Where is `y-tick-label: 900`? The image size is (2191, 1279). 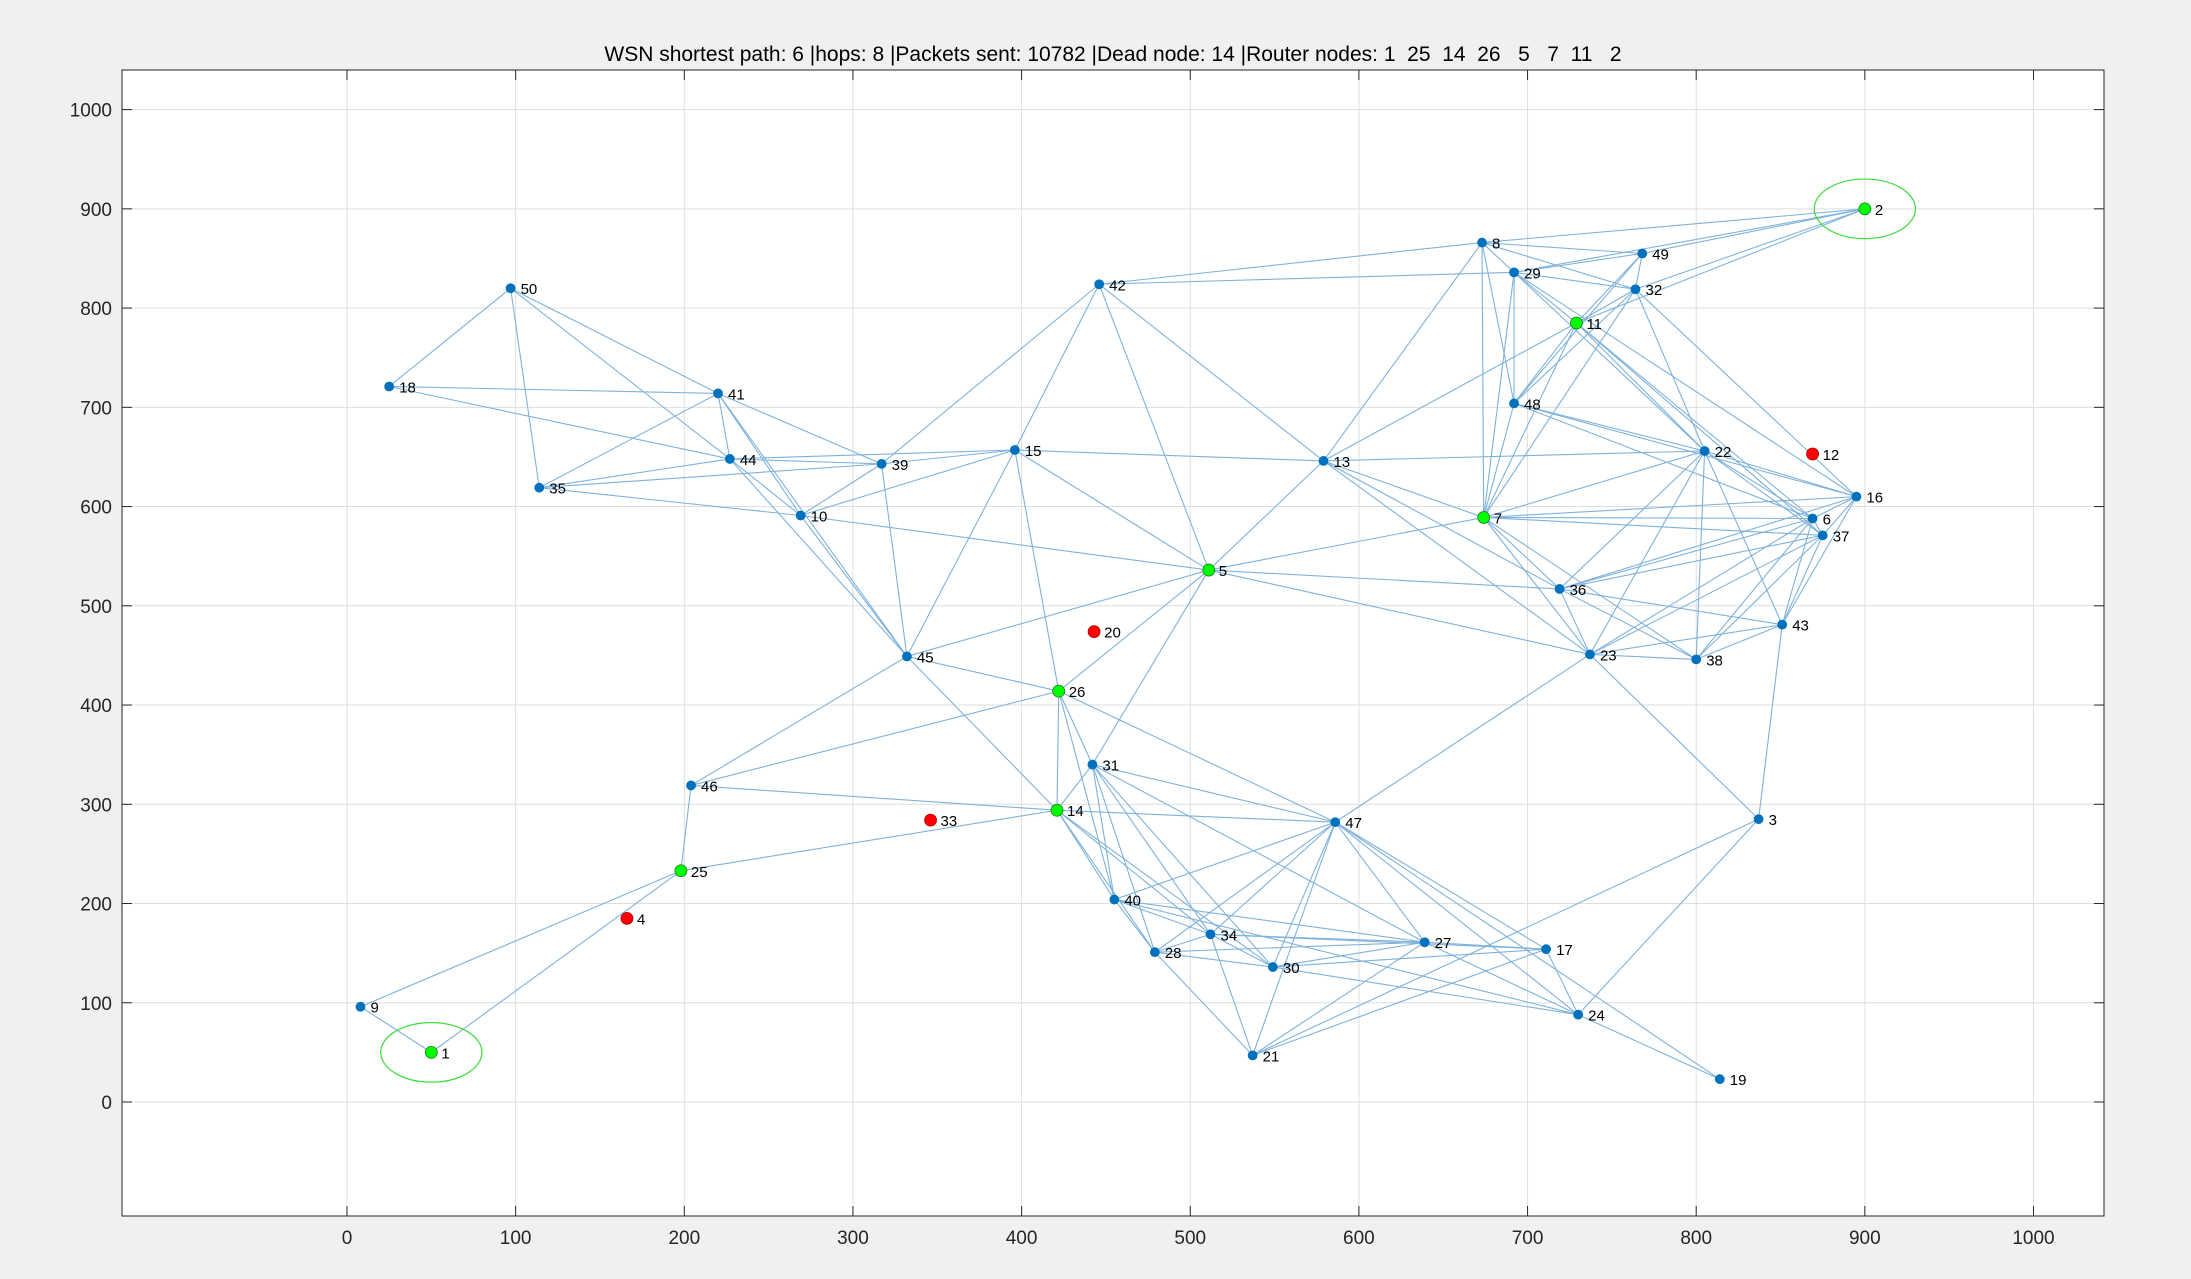 y-tick-label: 900 is located at coordinates (96, 210).